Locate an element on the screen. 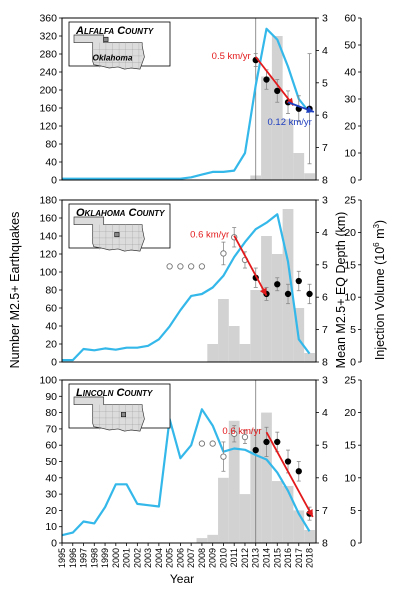  oklahoma-map is located at coordinates (109, 234).